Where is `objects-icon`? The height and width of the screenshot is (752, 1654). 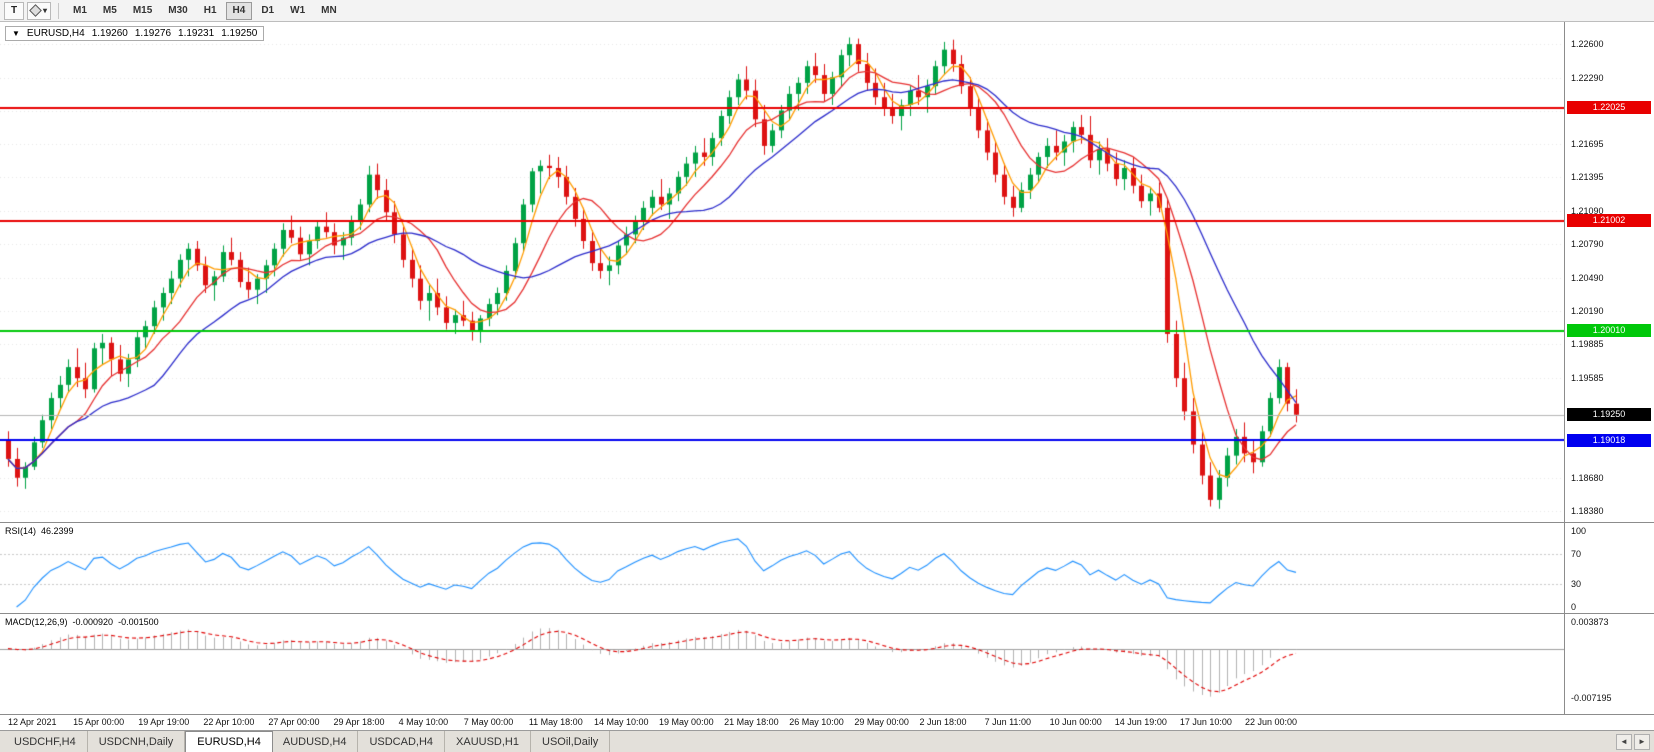
objects-icon is located at coordinates (35, 10).